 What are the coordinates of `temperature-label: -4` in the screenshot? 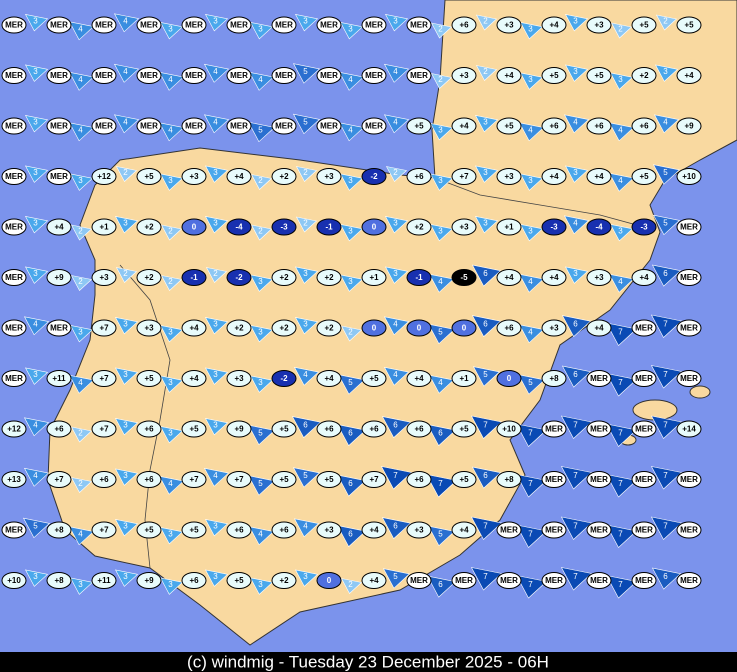 It's located at (599, 227).